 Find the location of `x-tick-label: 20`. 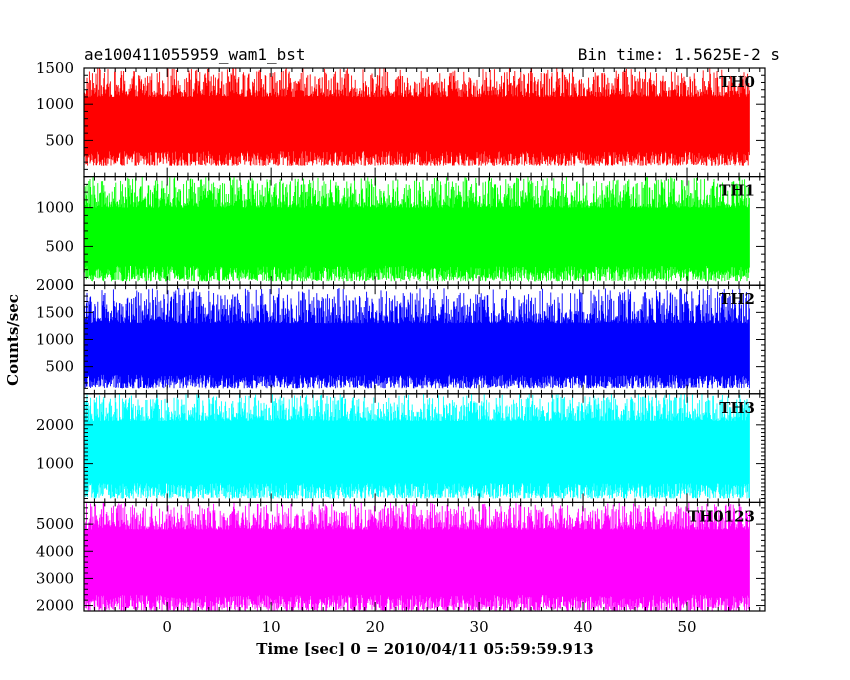

x-tick-label: 20 is located at coordinates (375, 627).